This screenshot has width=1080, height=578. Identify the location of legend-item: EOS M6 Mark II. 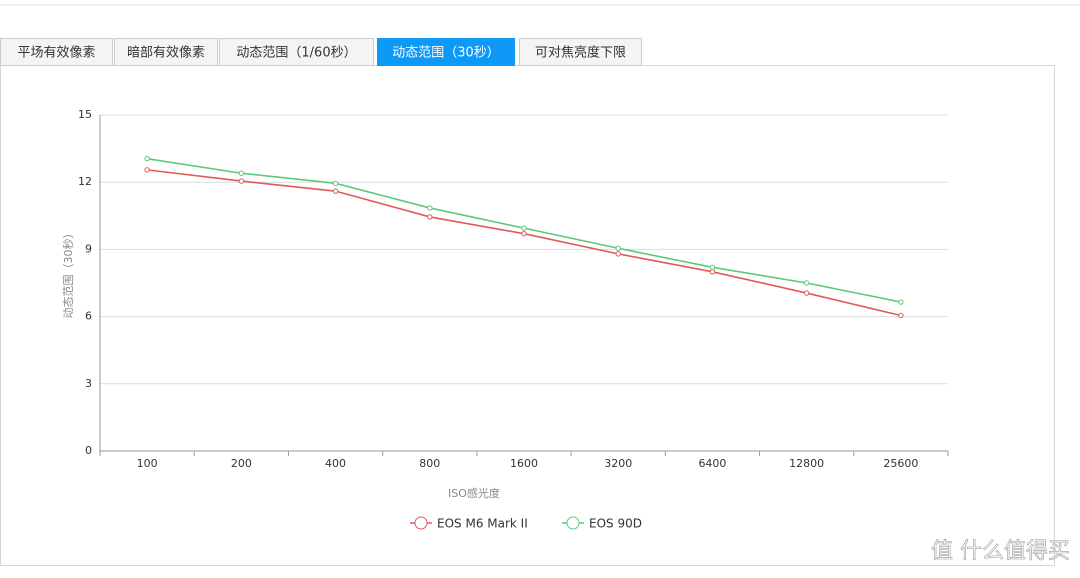
(469, 523).